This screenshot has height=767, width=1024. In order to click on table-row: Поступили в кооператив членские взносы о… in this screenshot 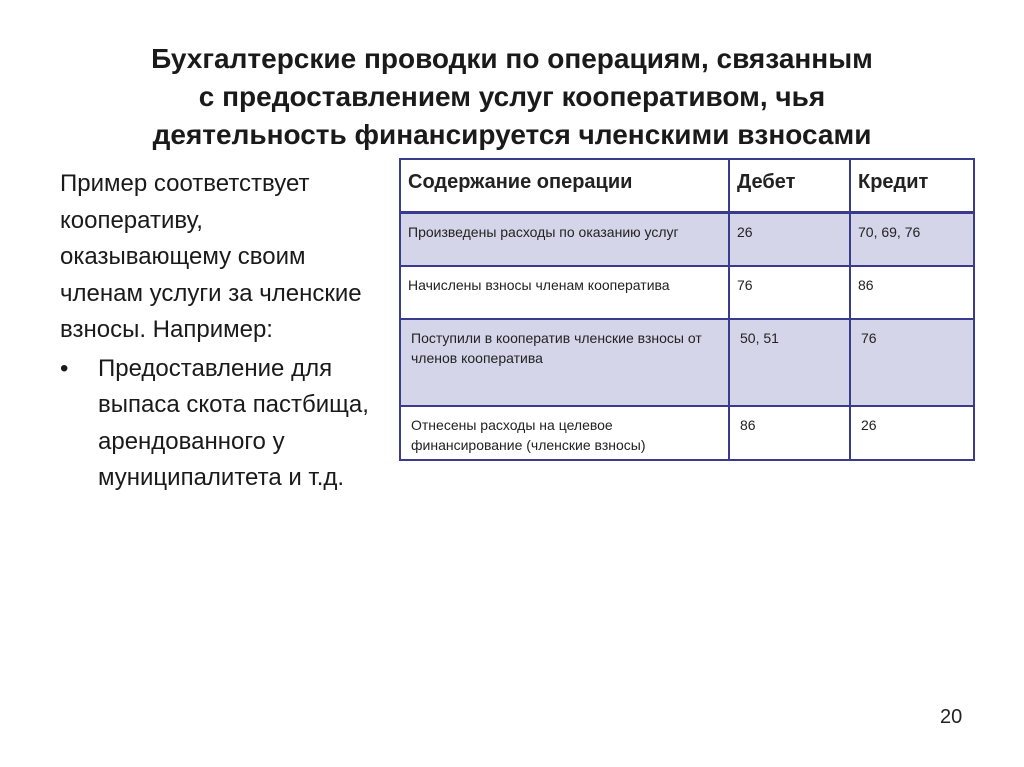, I will do `click(687, 362)`.